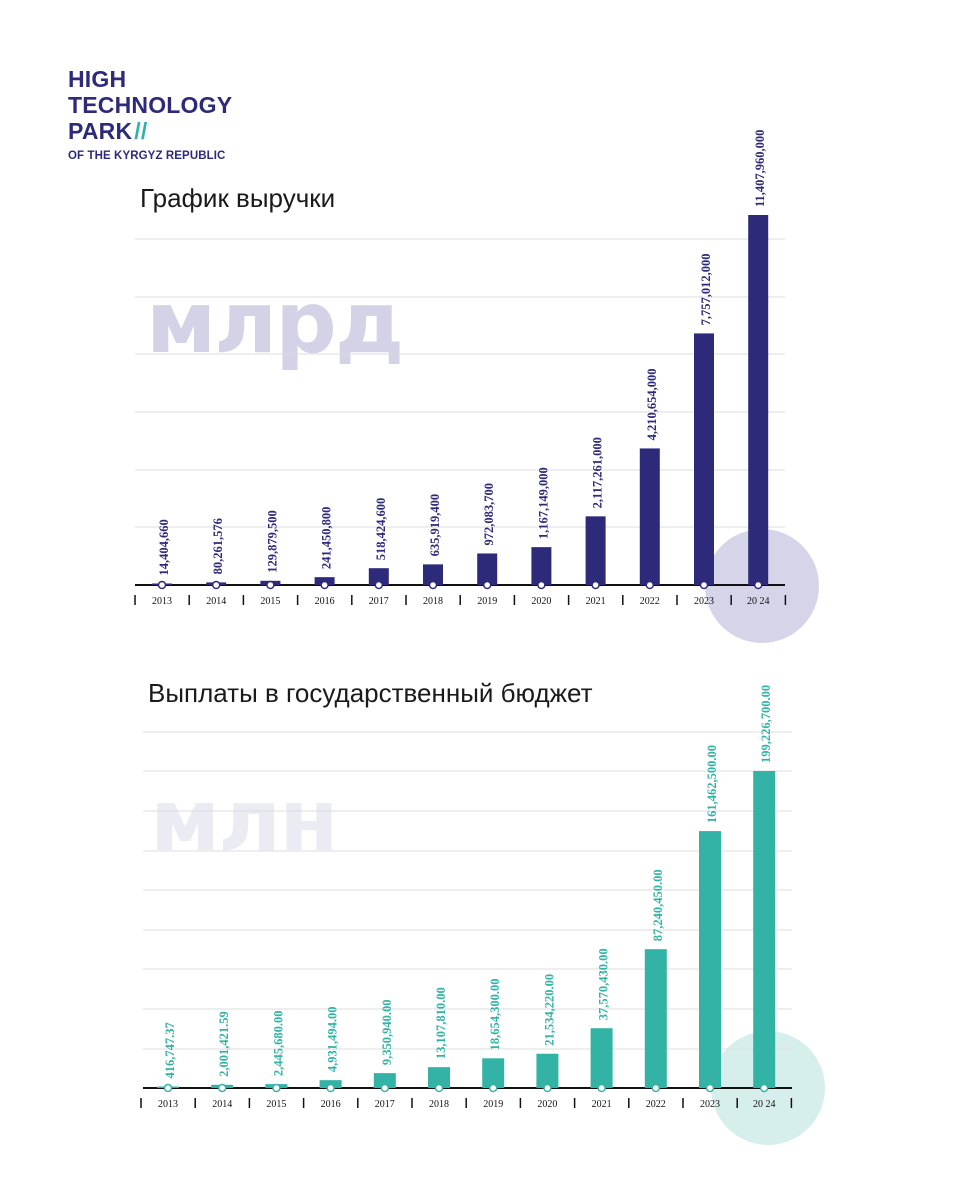  I want to click on budget-chart-title: Выплаты в государственный бюджет, so click(370, 693).